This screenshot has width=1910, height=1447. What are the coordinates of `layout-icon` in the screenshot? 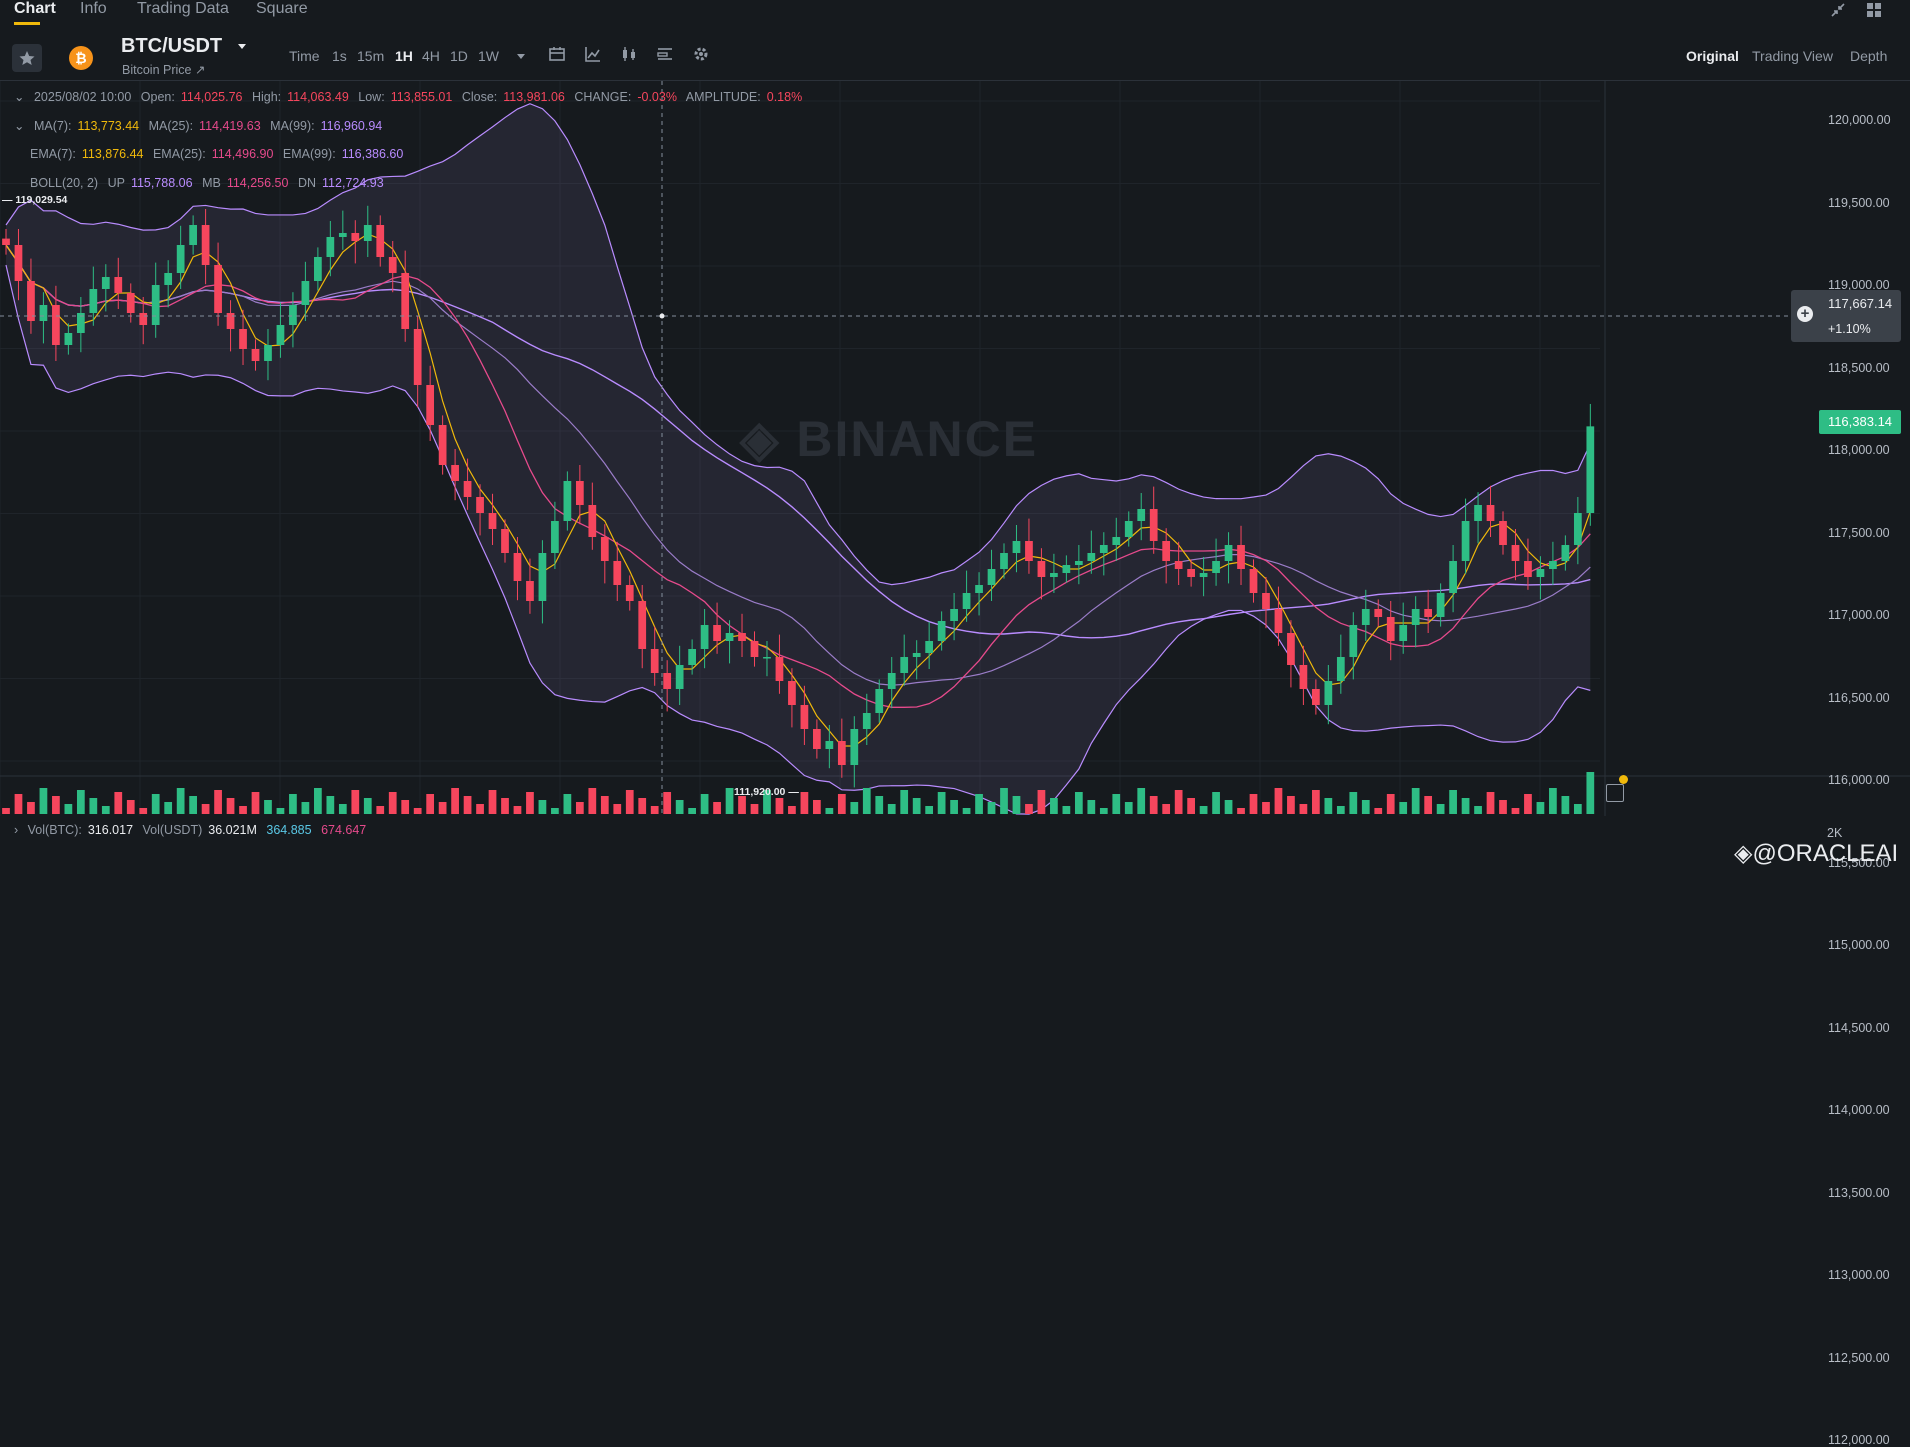 It's located at (665, 54).